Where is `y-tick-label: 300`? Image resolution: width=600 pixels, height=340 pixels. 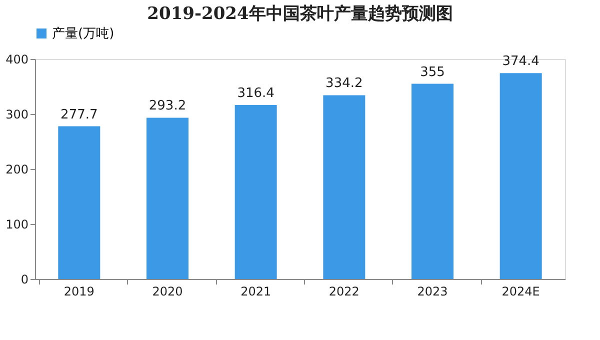
y-tick-label: 300 is located at coordinates (17, 115).